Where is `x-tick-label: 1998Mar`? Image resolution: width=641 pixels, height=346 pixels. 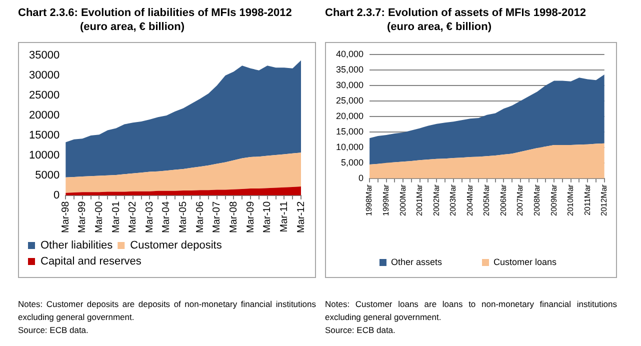
x-tick-label: 1998Mar is located at coordinates (369, 200).